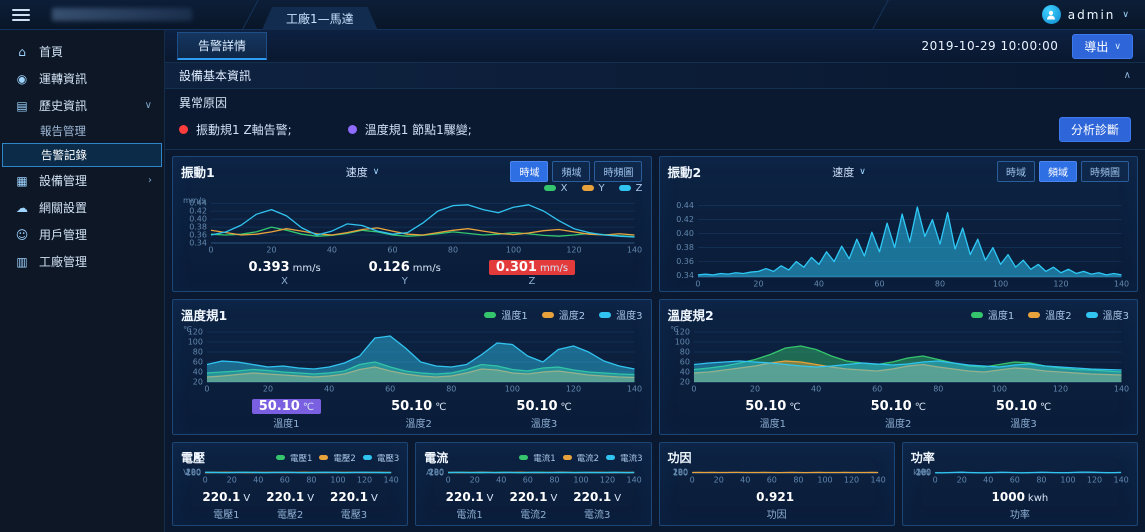  I want to click on sidebar-item-home: ⌂ 首頁, so click(82, 51).